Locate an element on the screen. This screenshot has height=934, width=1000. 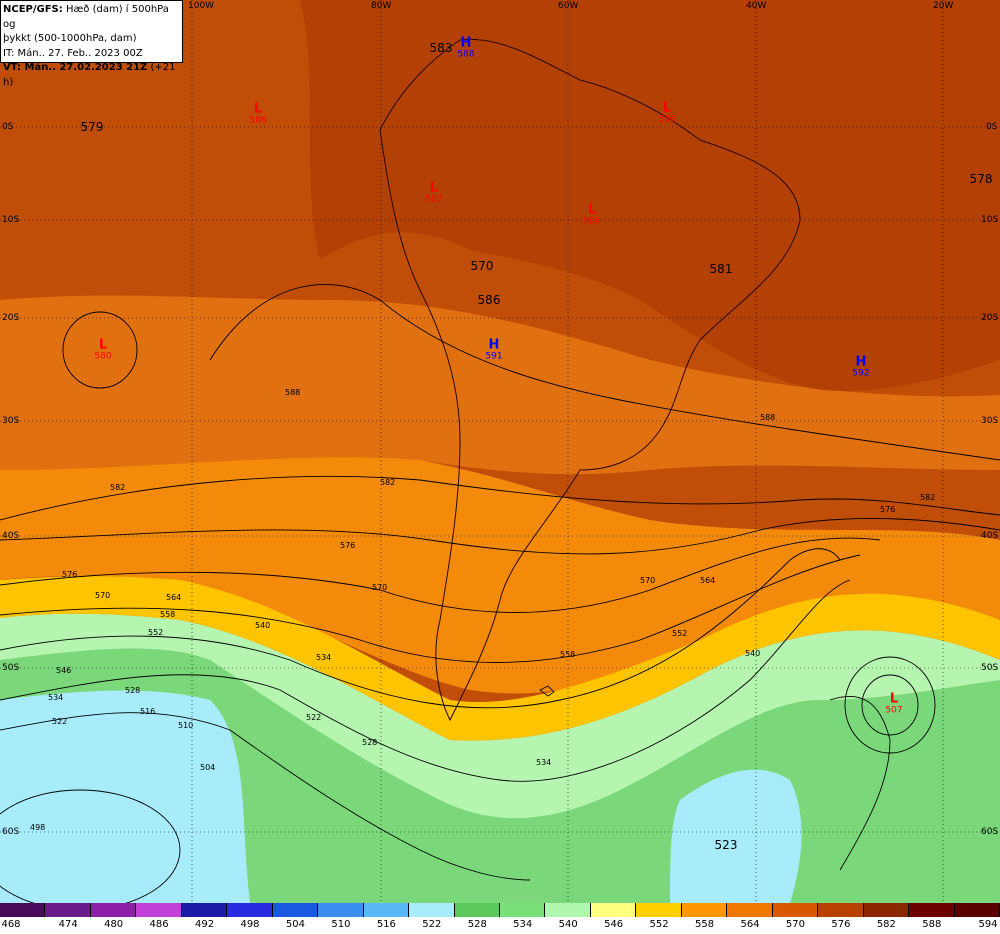
low-center: L 586 is located at coordinates (591, 215).